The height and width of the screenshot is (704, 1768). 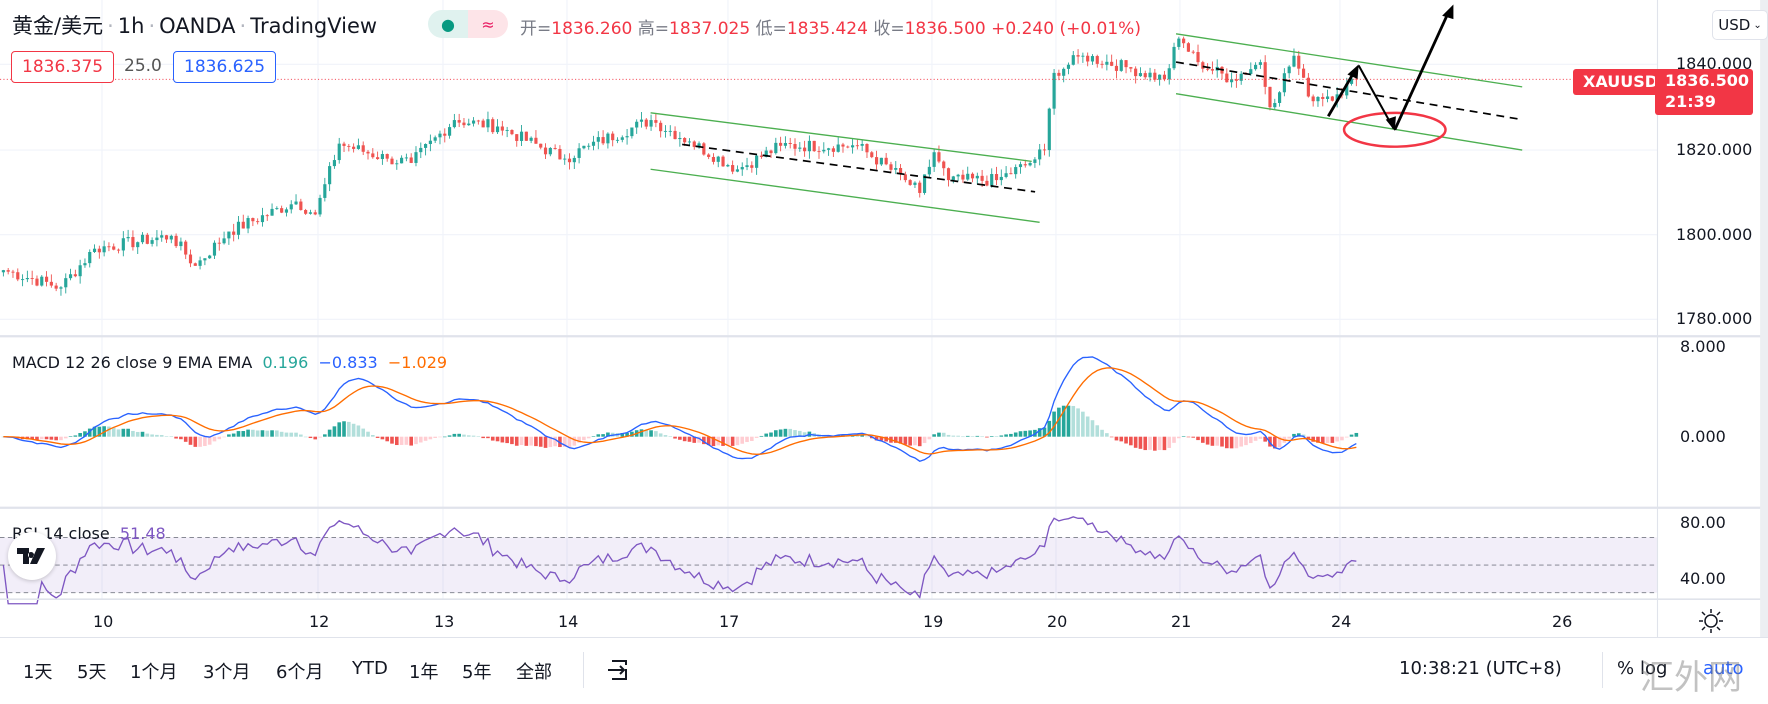 I want to click on percent-toggle: %, so click(x=1625, y=668).